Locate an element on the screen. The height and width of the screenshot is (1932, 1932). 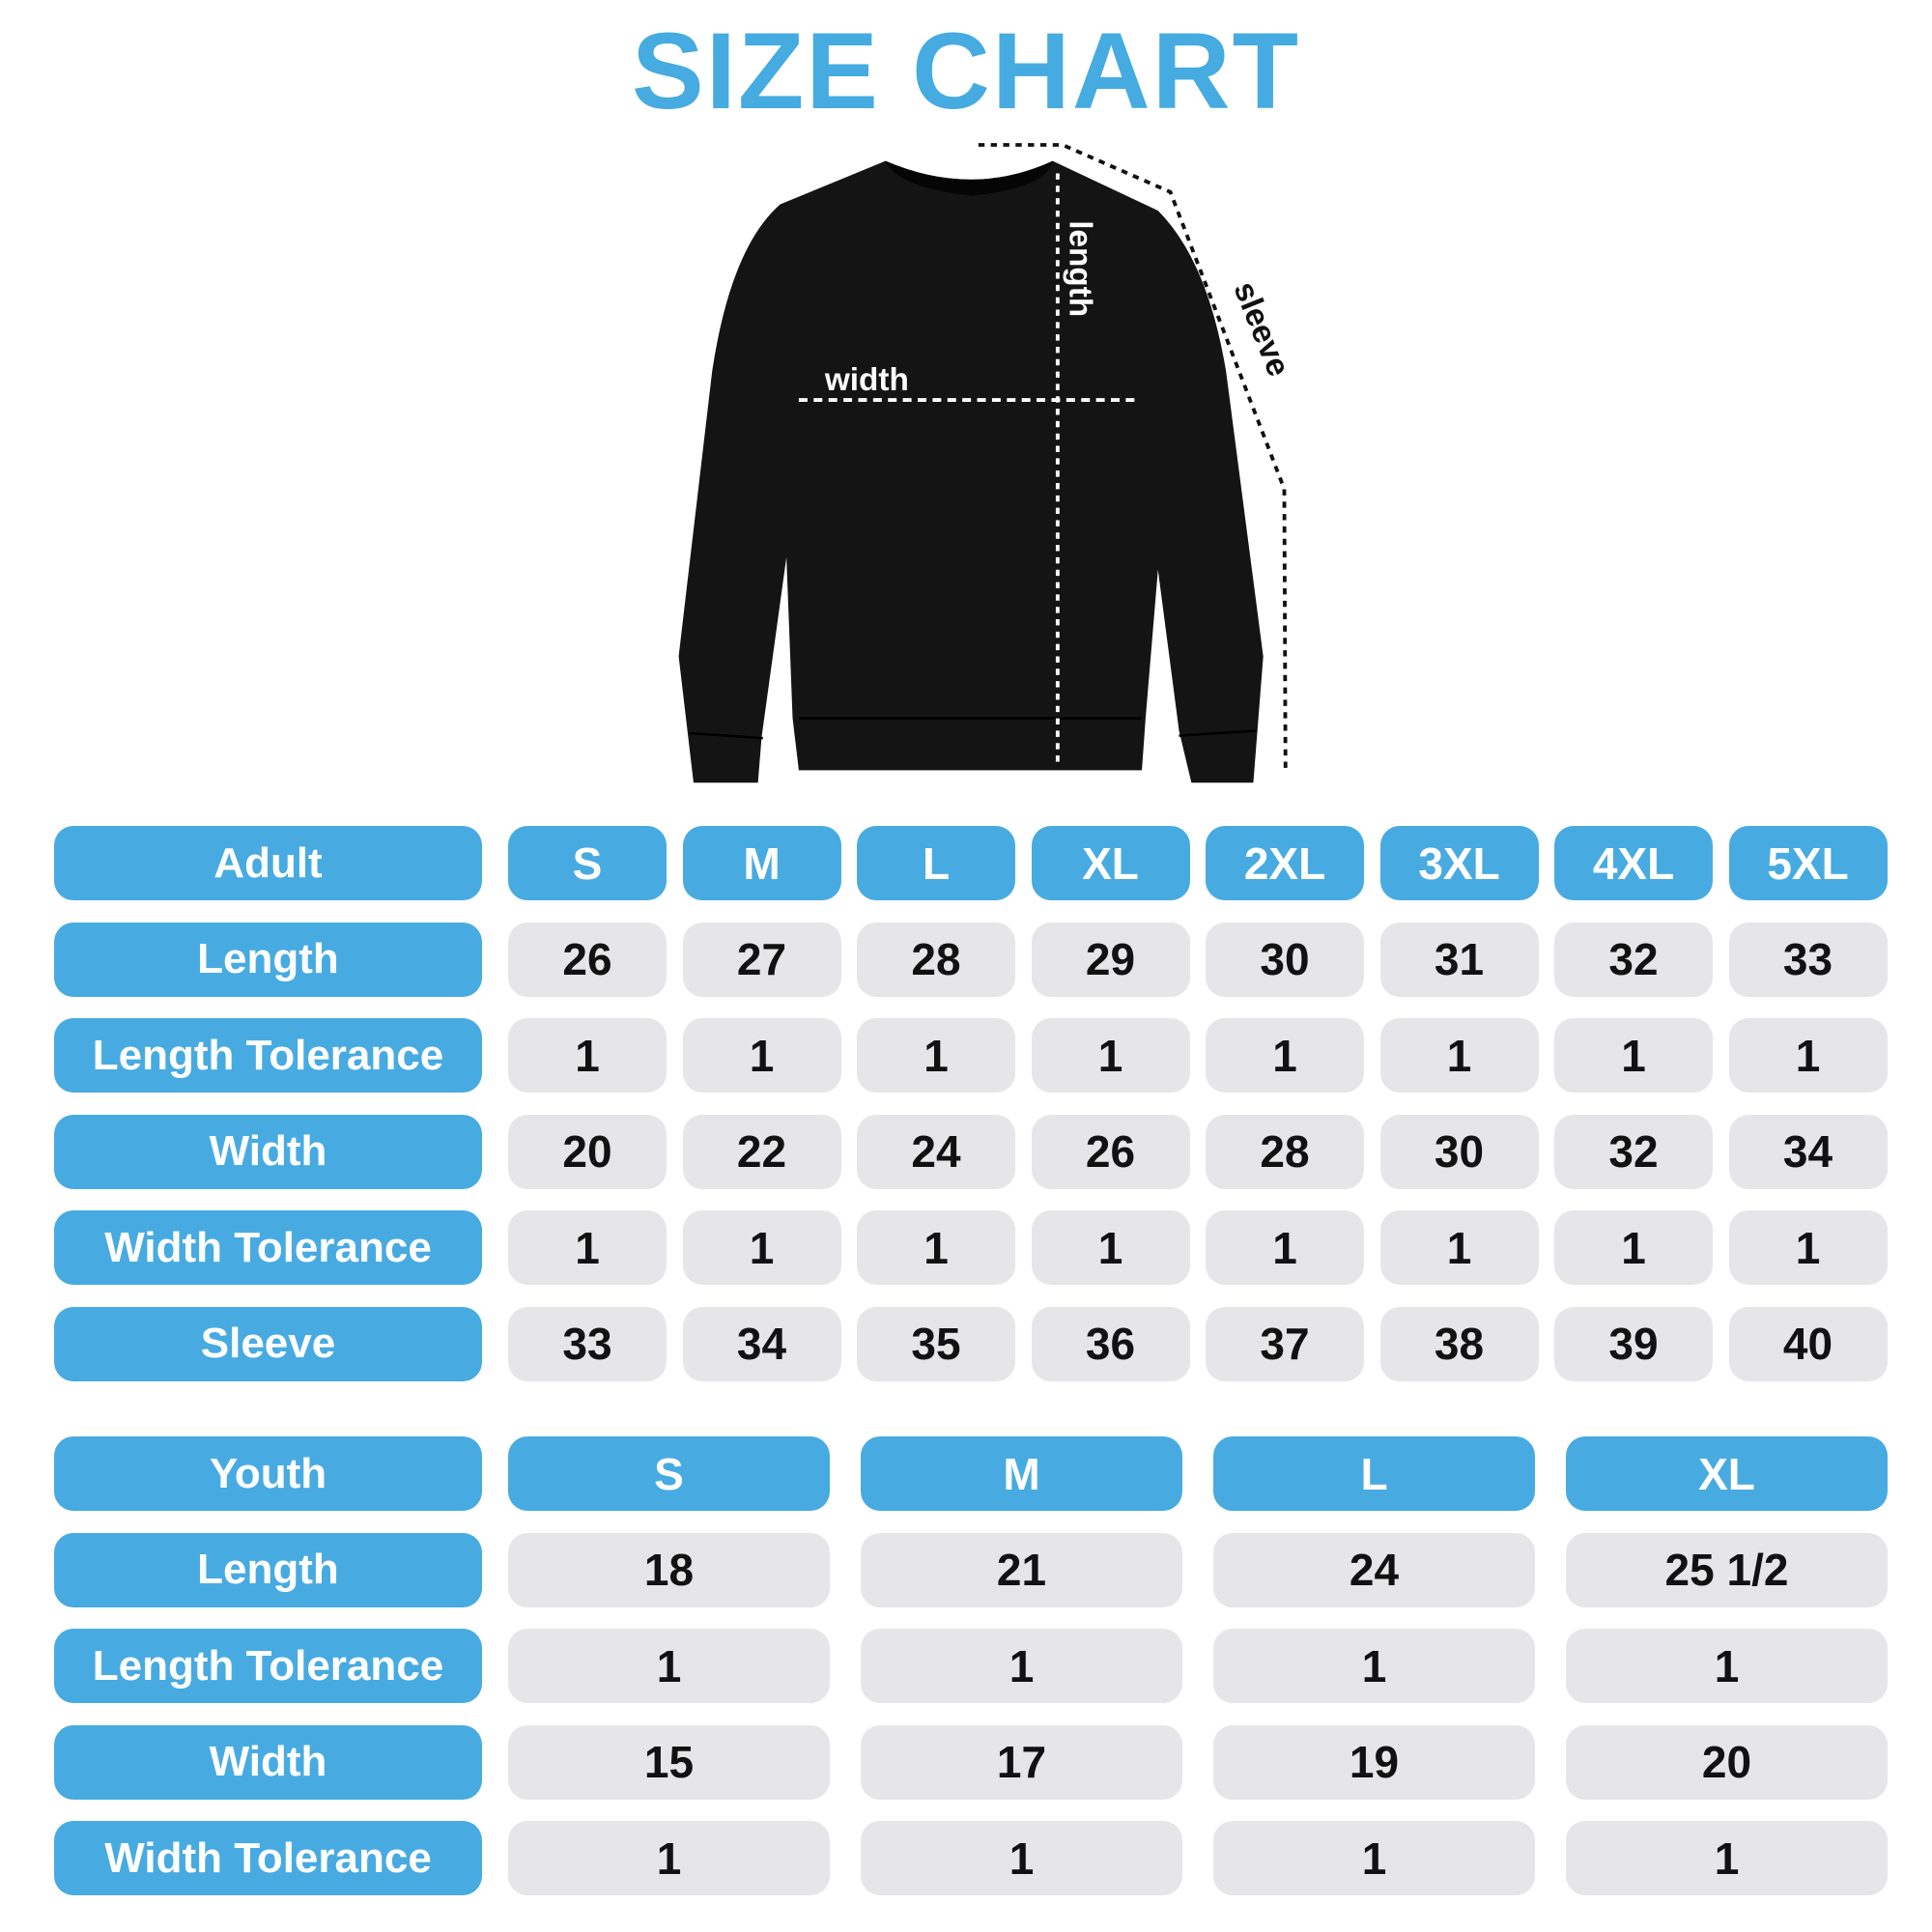
adult-header-label: Adult is located at coordinates (268, 863).